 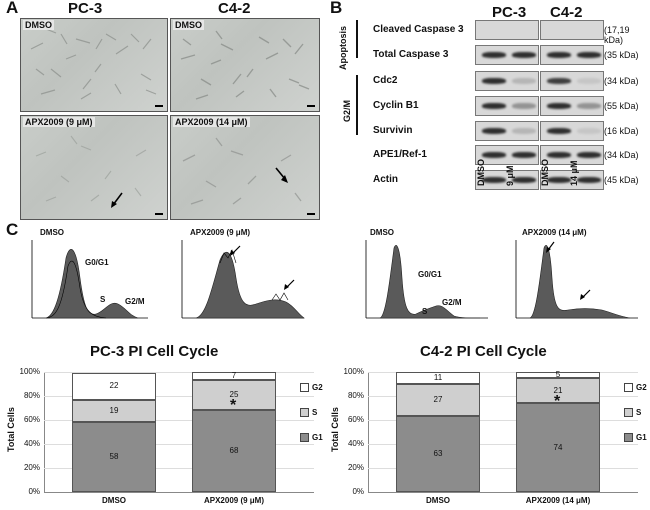 I want to click on legend-label: G2, so click(x=641, y=387).